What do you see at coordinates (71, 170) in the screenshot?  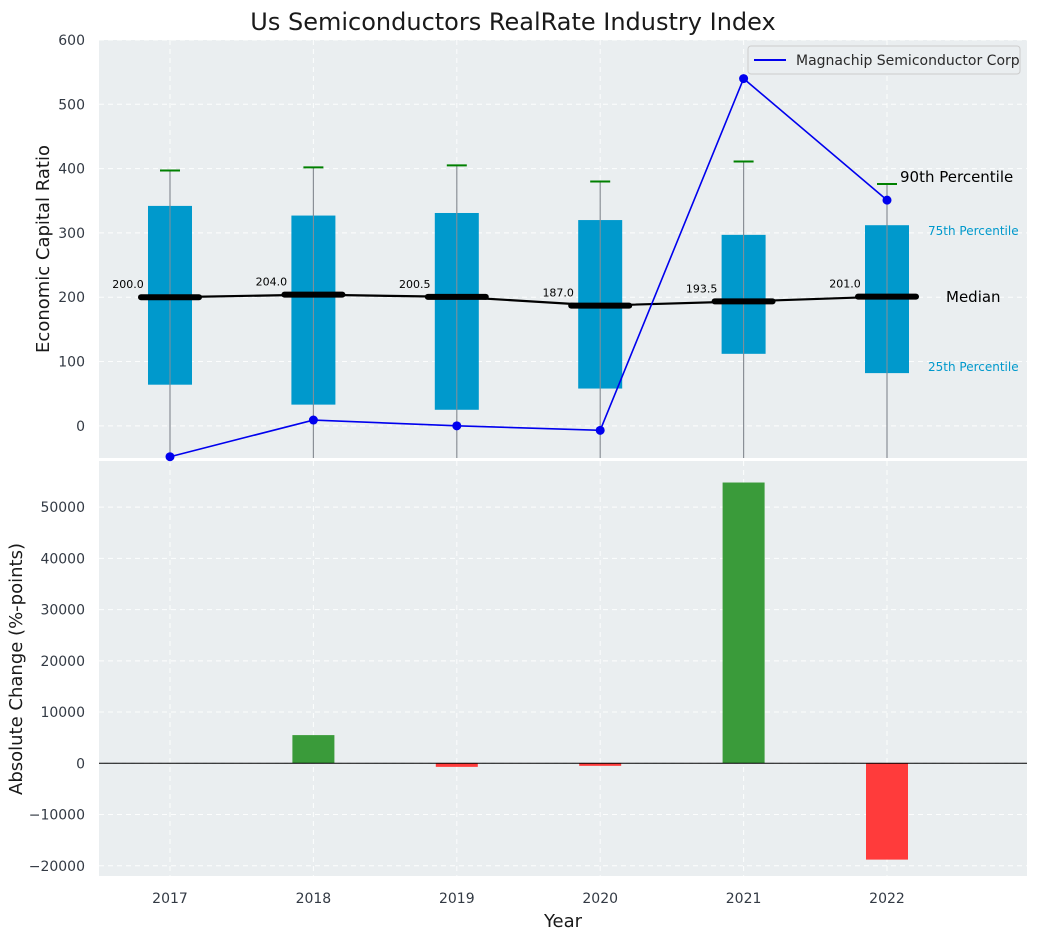 I see `top-y-tick-label: 400` at bounding box center [71, 170].